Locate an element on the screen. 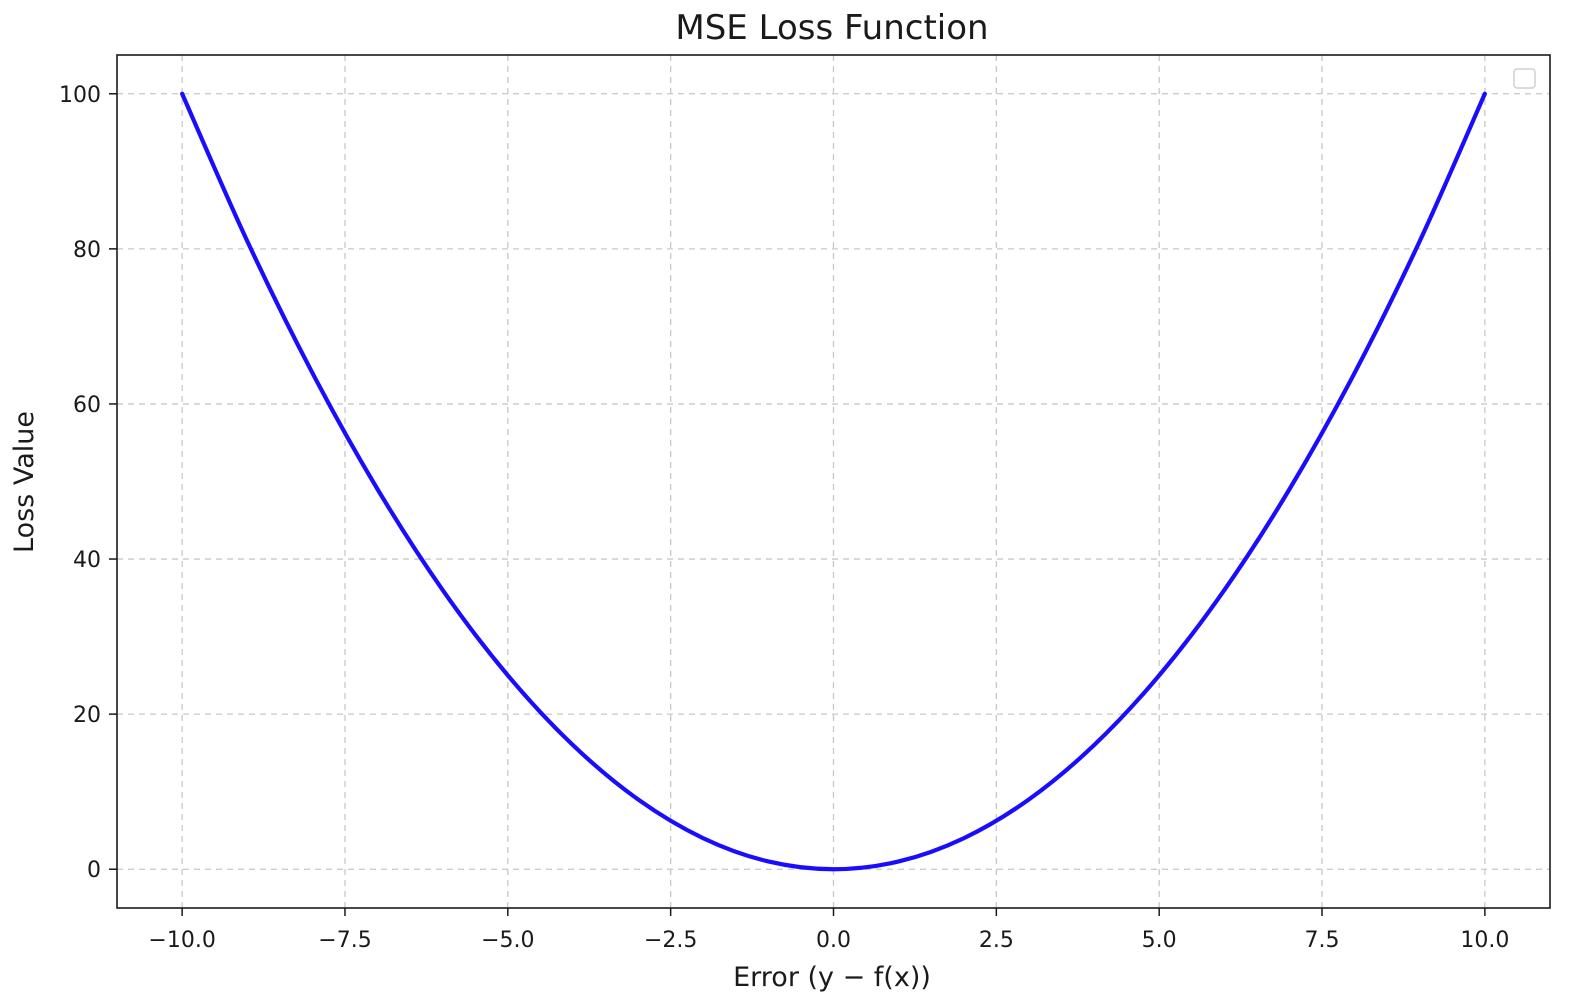  y-tick-label: 0 is located at coordinates (94, 870).